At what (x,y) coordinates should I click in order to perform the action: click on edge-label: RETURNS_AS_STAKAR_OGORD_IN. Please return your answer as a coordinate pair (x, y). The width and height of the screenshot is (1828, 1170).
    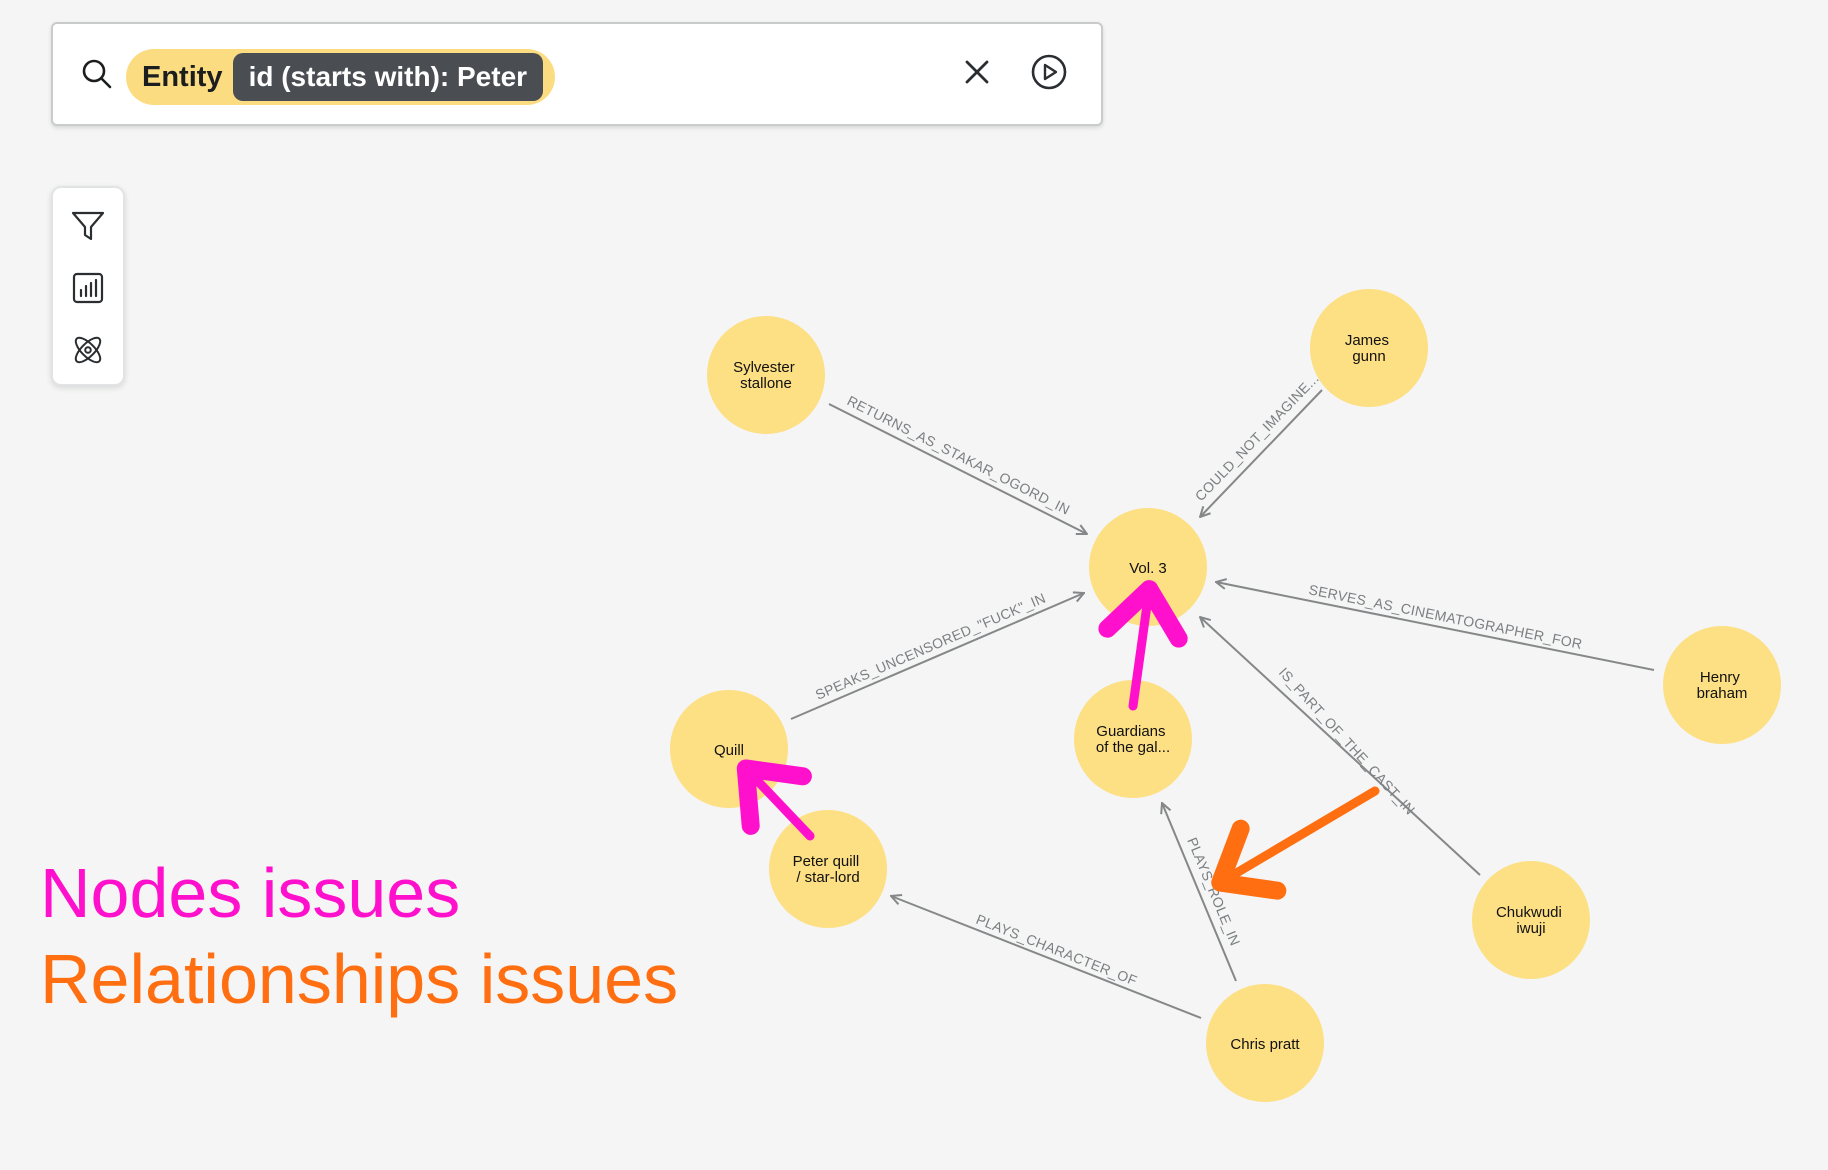
    Looking at the image, I should click on (959, 454).